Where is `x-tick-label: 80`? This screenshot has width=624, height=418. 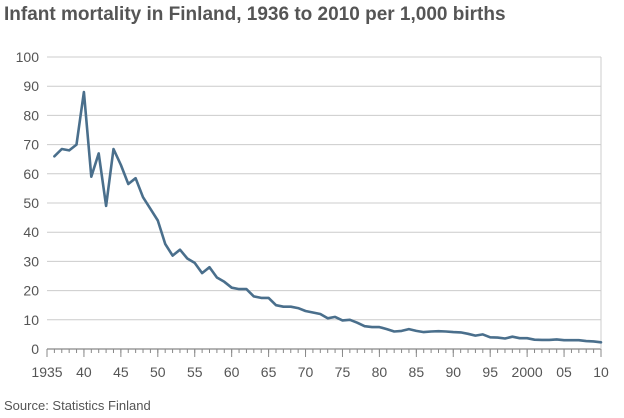 x-tick-label: 80 is located at coordinates (380, 372).